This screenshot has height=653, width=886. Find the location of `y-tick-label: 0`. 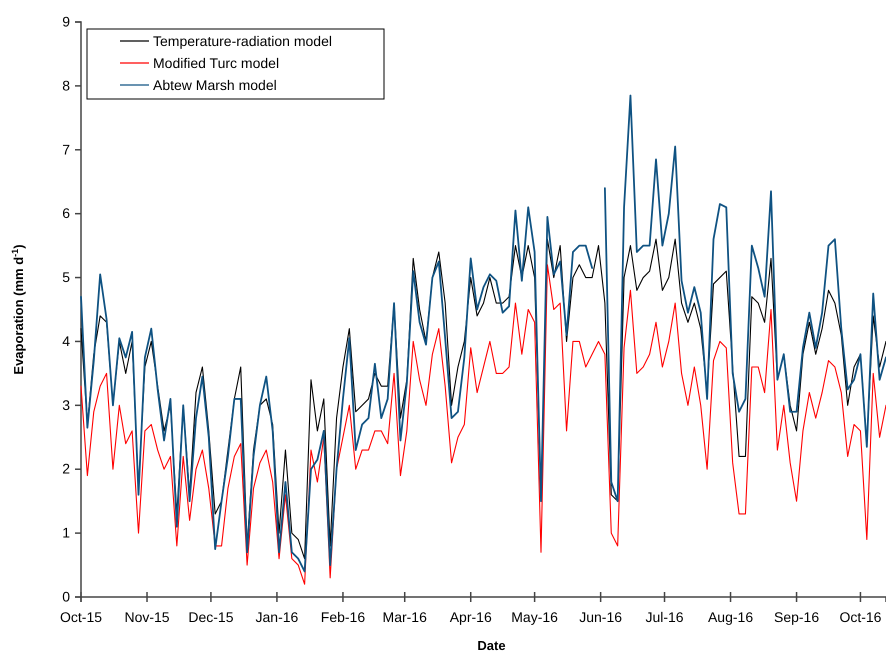

y-tick-label: 0 is located at coordinates (66, 596).